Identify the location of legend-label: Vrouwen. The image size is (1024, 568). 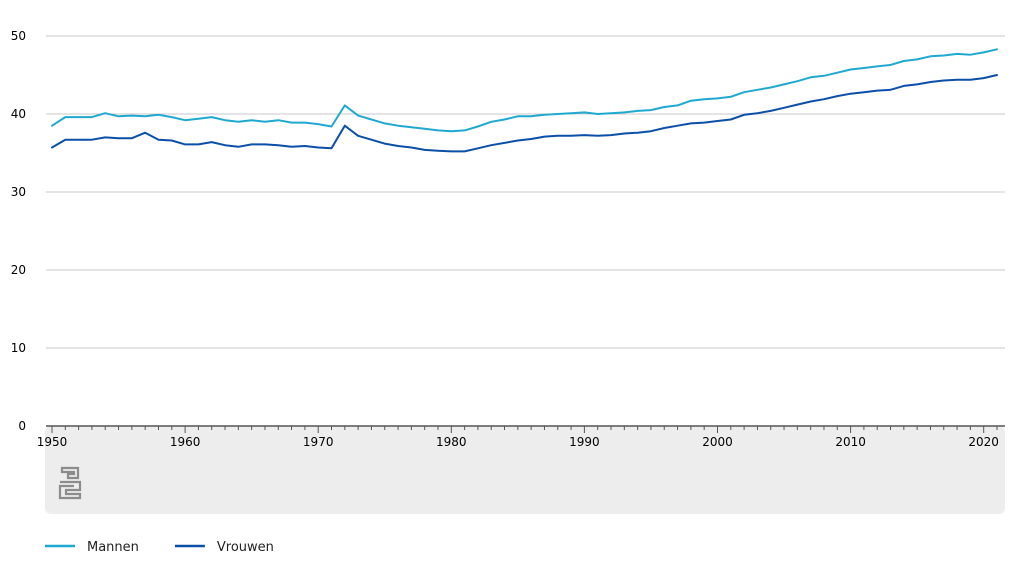
(245, 547).